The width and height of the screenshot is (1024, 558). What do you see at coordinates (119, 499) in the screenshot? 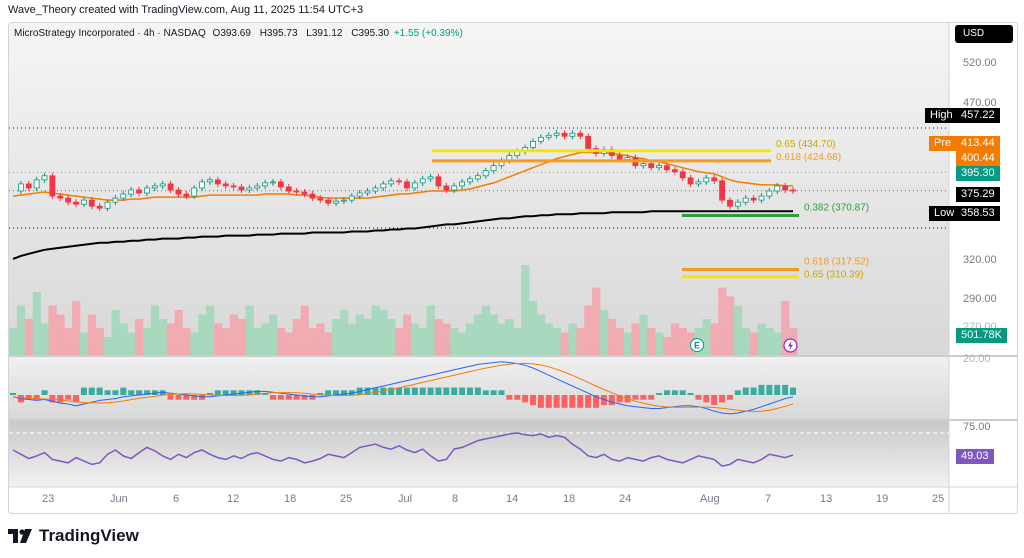
I see `x-tick: Jun` at bounding box center [119, 499].